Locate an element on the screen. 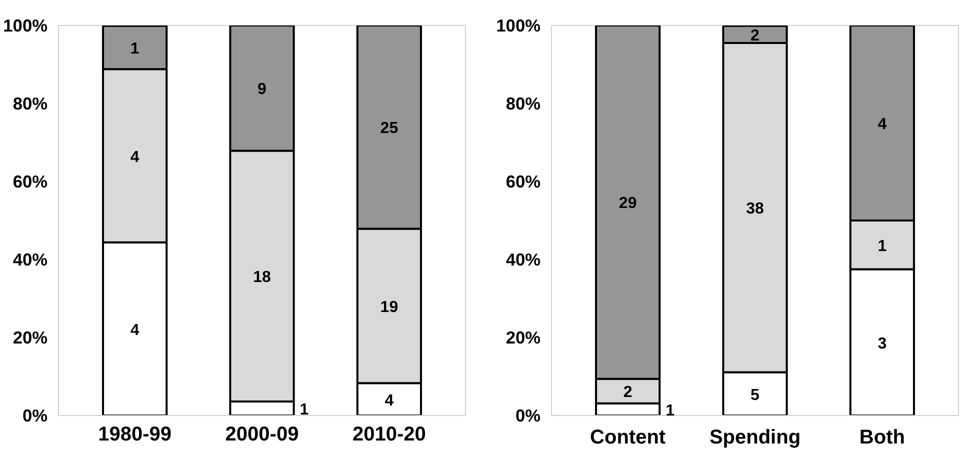 The width and height of the screenshot is (978, 462). x-tick-label: 2010-20 is located at coordinates (389, 435).